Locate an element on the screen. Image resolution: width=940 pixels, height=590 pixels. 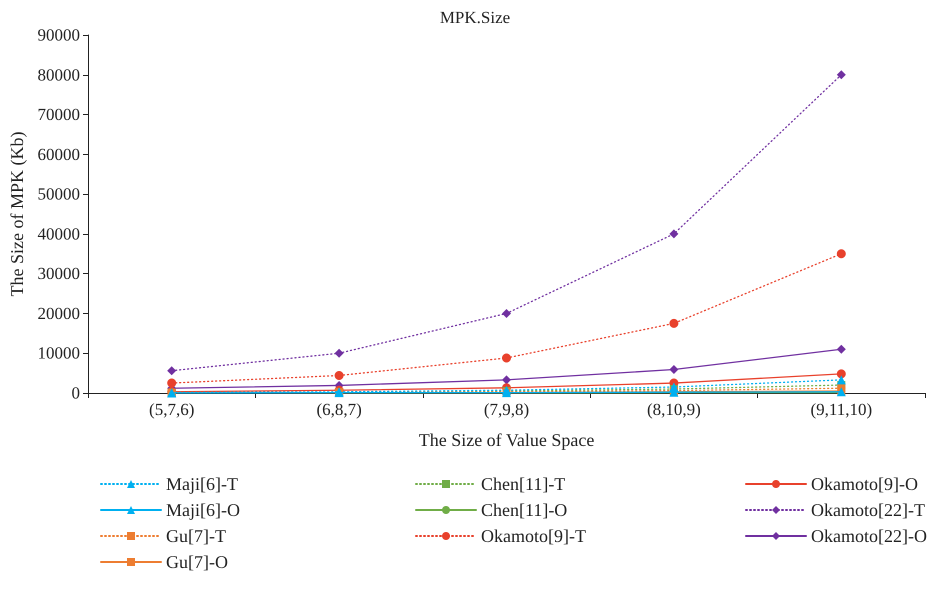
y-tick-label: 30000 is located at coordinates (59, 274).